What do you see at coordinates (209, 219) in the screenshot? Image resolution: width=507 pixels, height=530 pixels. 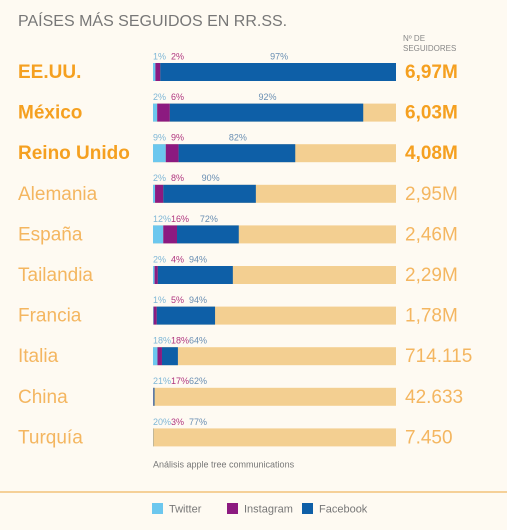 I see `percent-label: 72%` at bounding box center [209, 219].